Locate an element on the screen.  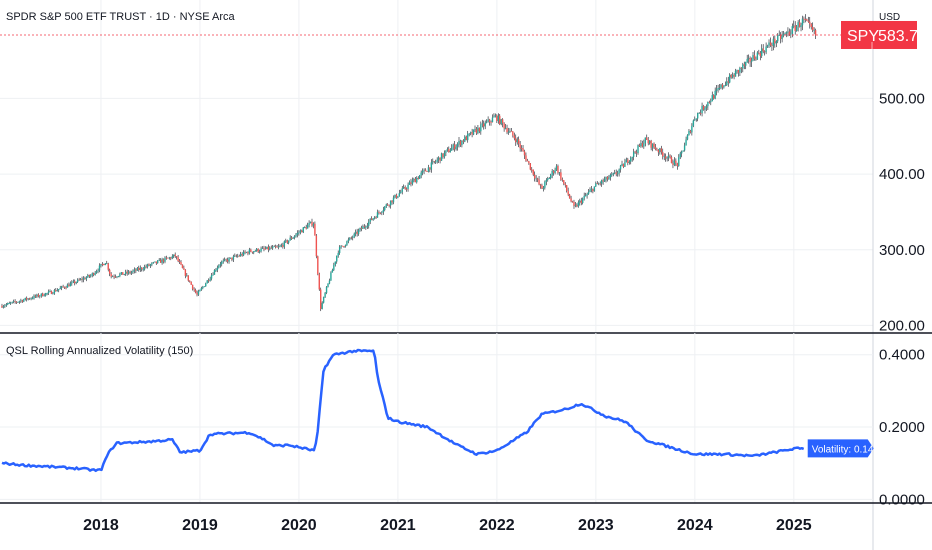
volatility-axis: 0.4000 0.2000 0.0000 is located at coordinates (902, 428).